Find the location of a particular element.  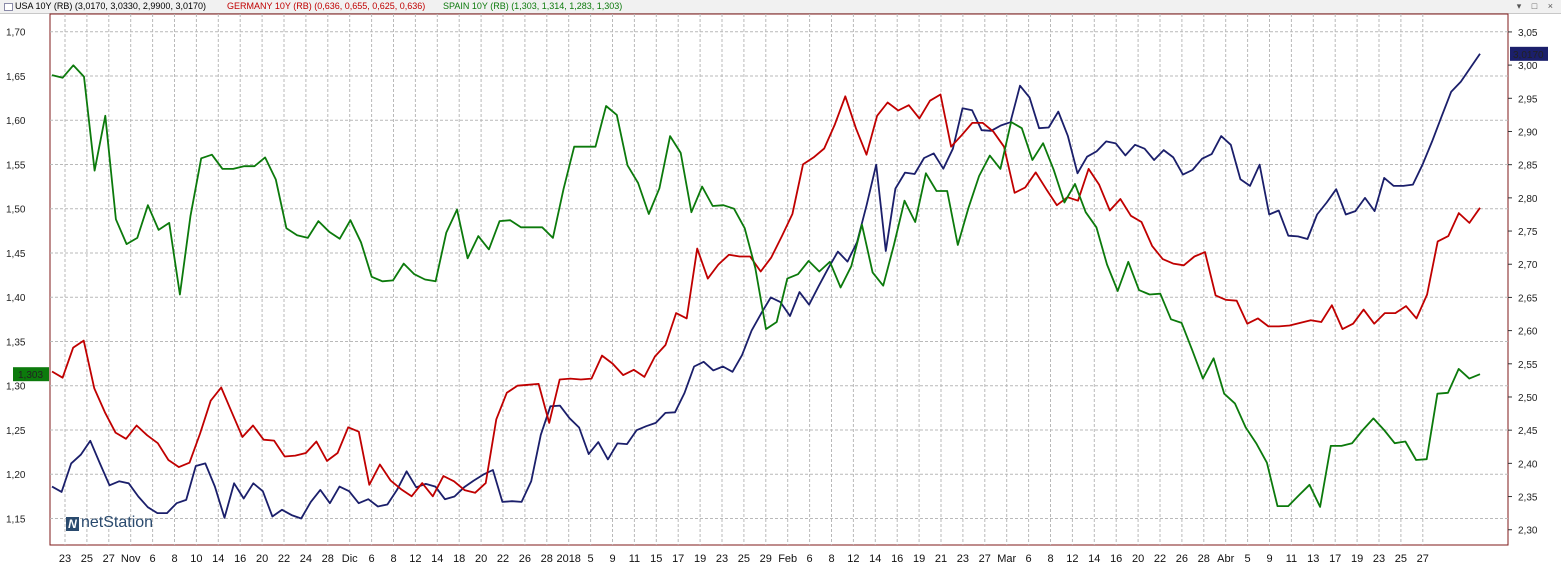

usa-legend-swatch is located at coordinates (8, 7).